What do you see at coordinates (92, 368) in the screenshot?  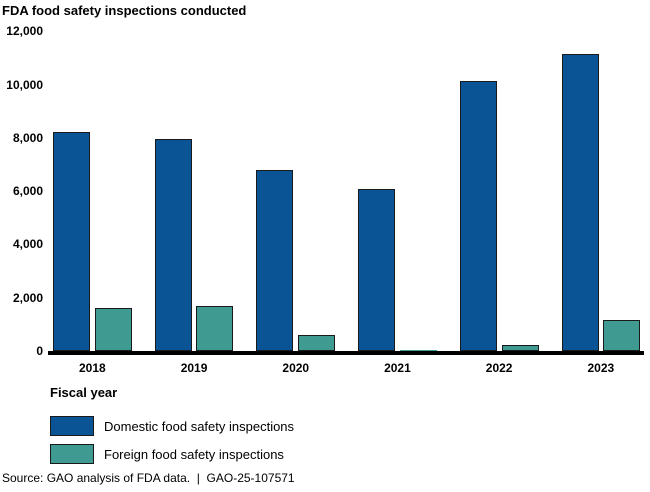 I see `x-tick-label-2018: 2018` at bounding box center [92, 368].